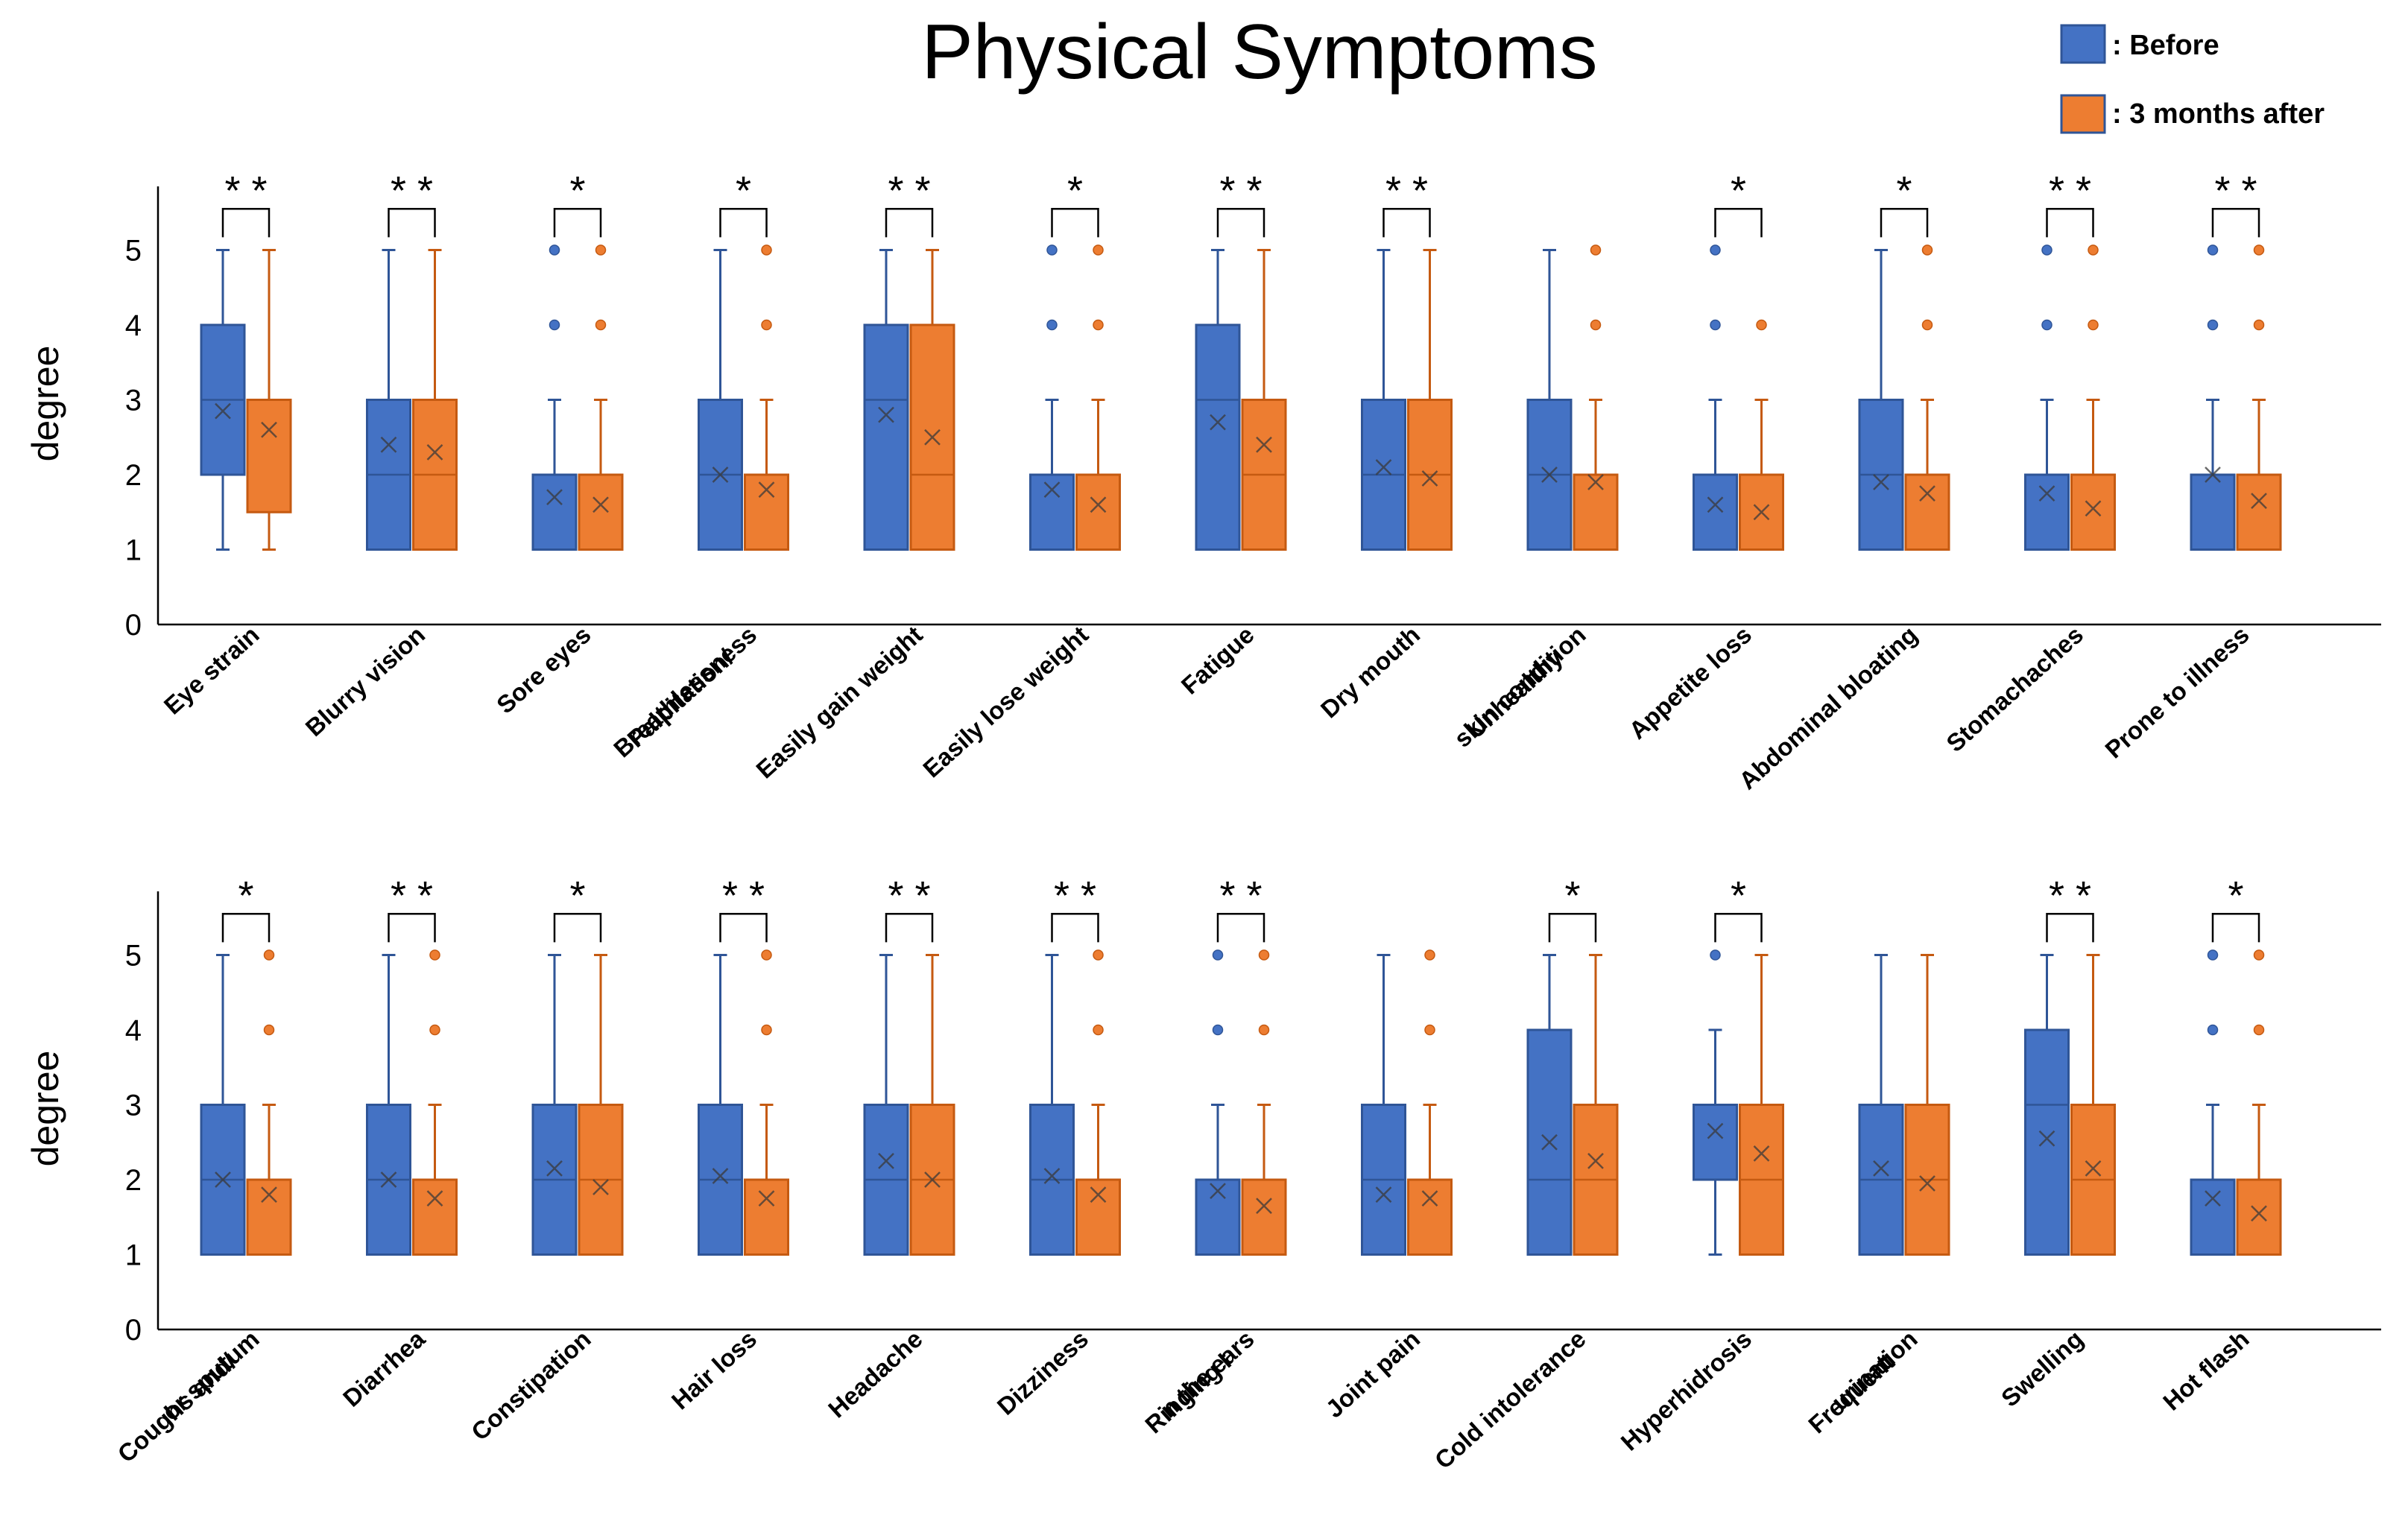  Describe the element at coordinates (2042, 1368) in the screenshot. I see `category-label: Swelling` at that location.